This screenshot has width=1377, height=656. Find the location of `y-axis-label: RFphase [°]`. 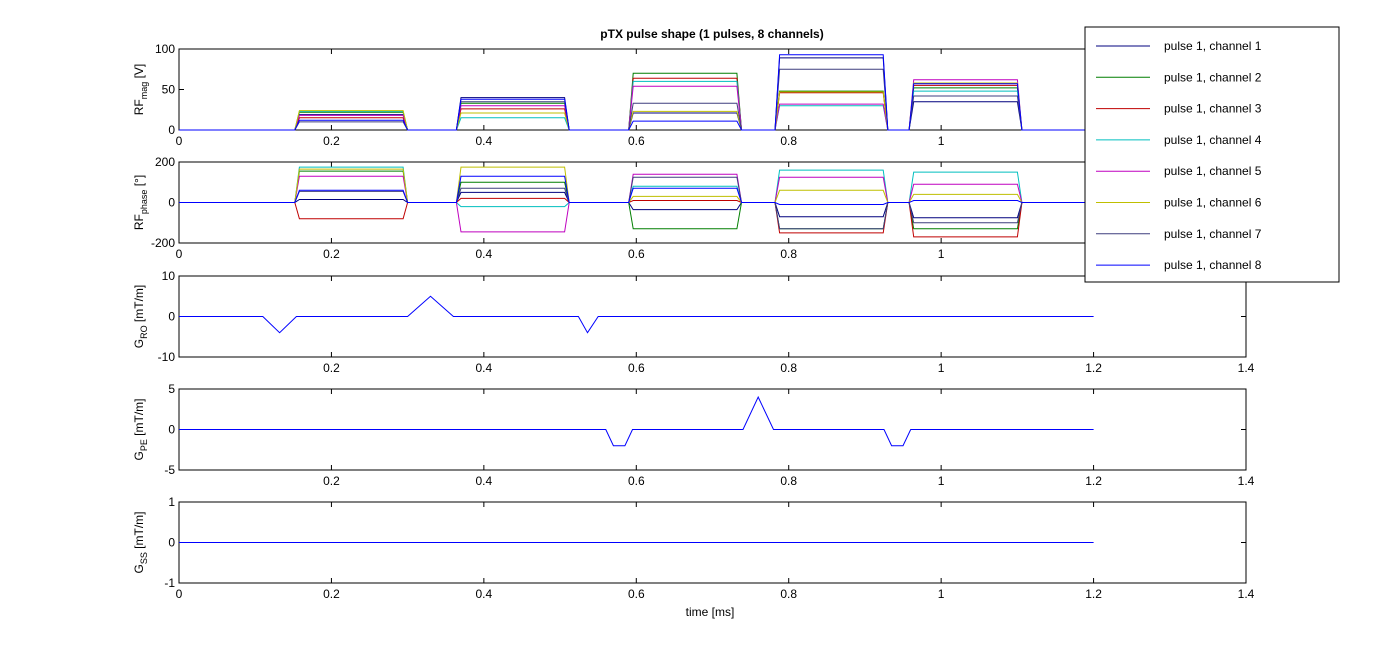

y-axis-label: RFphase [°] is located at coordinates (140, 202).